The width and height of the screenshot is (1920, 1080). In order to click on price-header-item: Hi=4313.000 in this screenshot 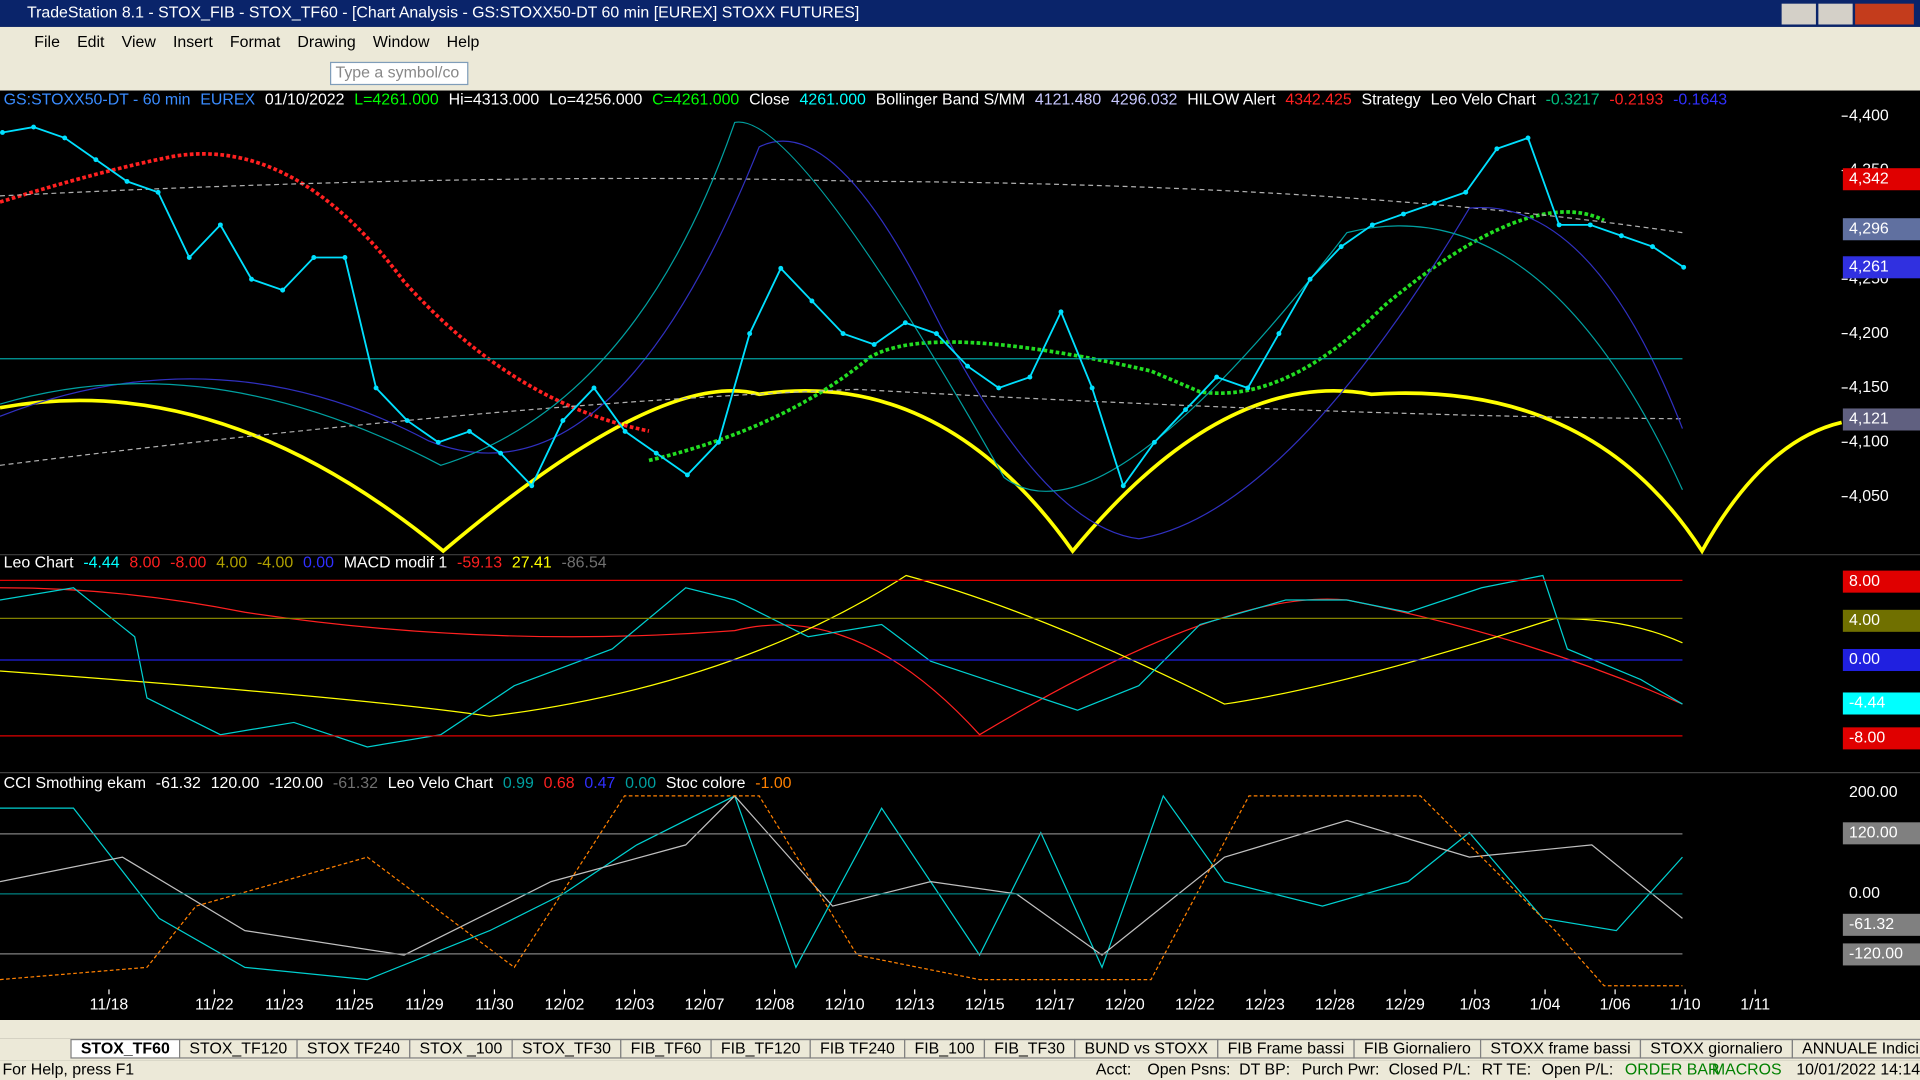, I will do `click(494, 100)`.